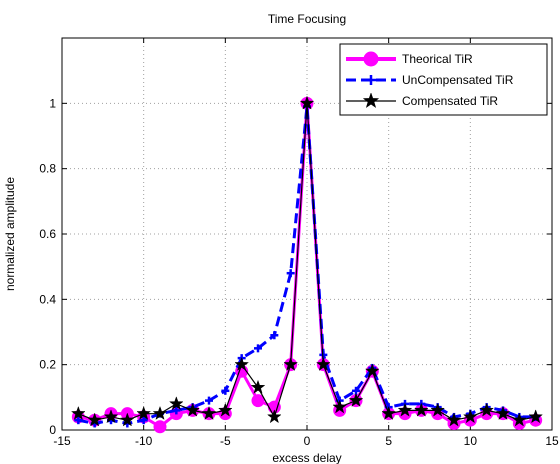 The height and width of the screenshot is (464, 560). Describe the element at coordinates (388, 441) in the screenshot. I see `x-tick-label: 5` at that location.